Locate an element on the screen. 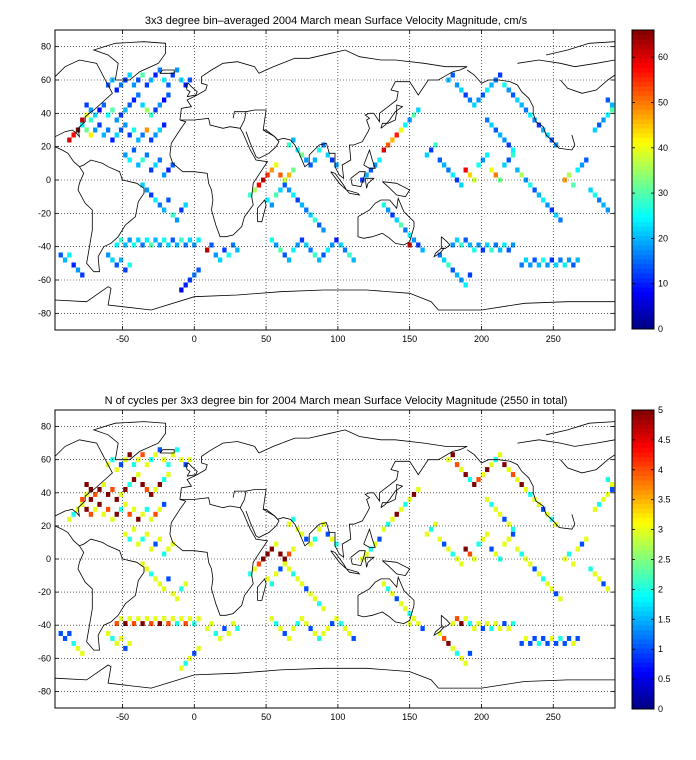 This screenshot has width=696, height=760. colorbar-tick-label: 0 is located at coordinates (660, 329).